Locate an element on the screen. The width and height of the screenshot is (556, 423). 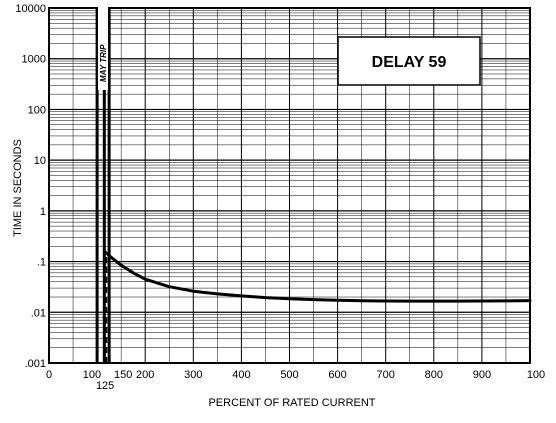
x-tick-label: 300 is located at coordinates (193, 375).